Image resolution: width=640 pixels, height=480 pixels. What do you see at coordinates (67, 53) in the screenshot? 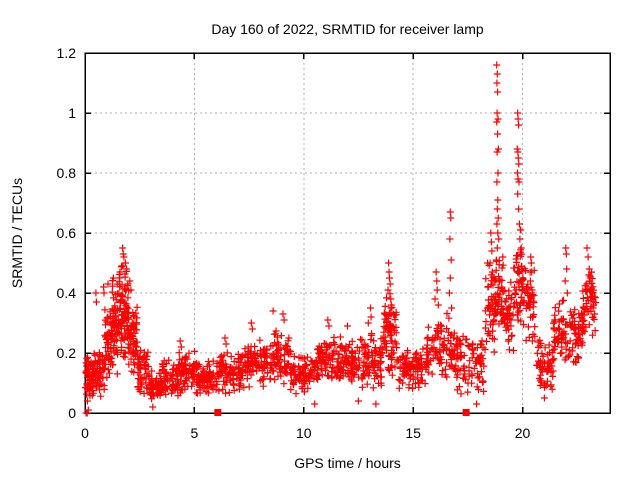
I see `y-tick-label: 1.2` at bounding box center [67, 53].